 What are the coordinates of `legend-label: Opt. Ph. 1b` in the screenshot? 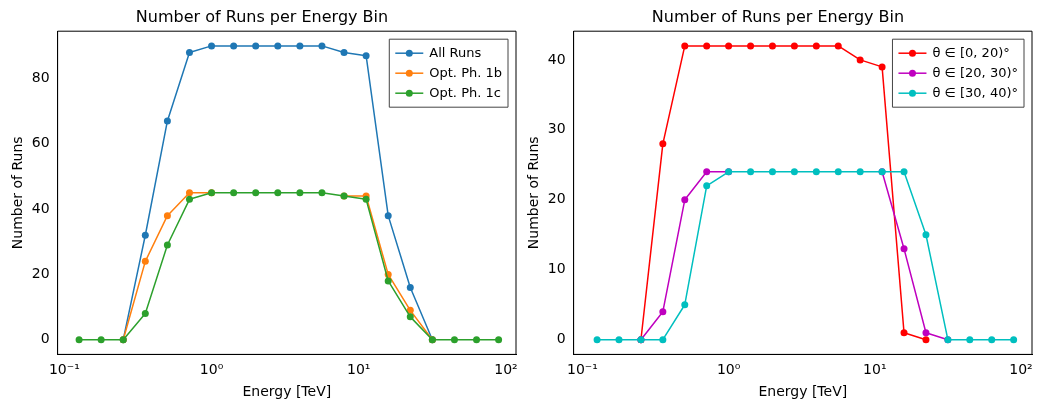 It's located at (466, 72).